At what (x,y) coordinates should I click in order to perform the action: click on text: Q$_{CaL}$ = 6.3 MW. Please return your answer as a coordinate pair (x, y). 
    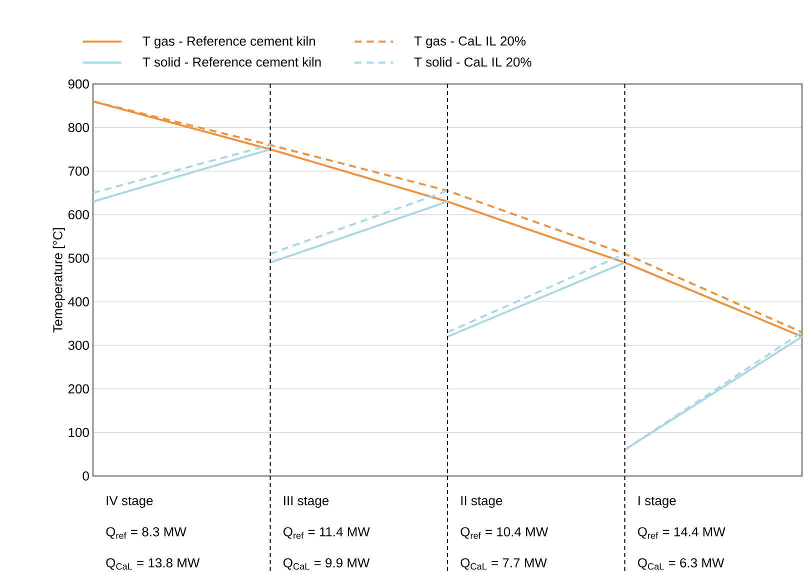
    Looking at the image, I should click on (681, 564).